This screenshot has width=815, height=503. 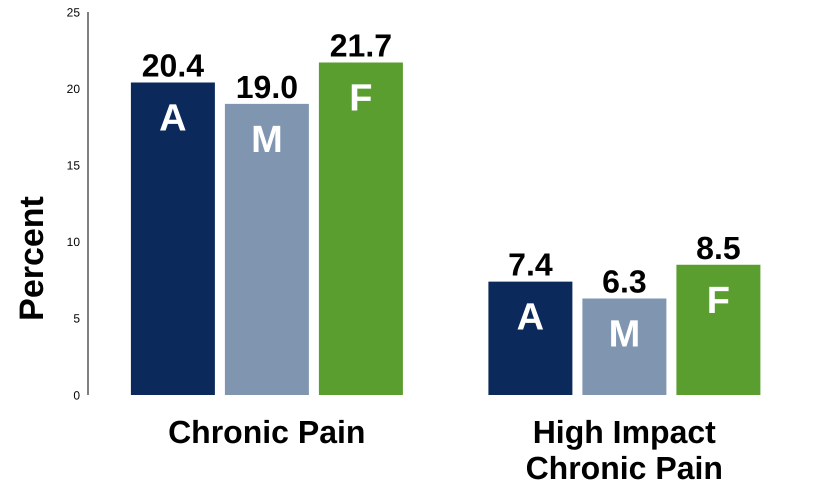 I want to click on y-tick-label: 25, so click(x=73, y=12).